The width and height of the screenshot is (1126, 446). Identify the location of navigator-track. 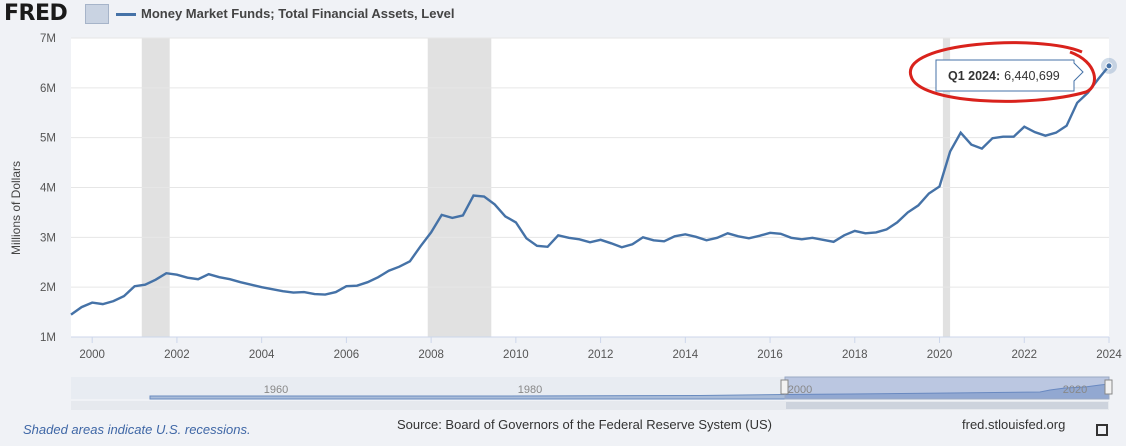
(590, 388).